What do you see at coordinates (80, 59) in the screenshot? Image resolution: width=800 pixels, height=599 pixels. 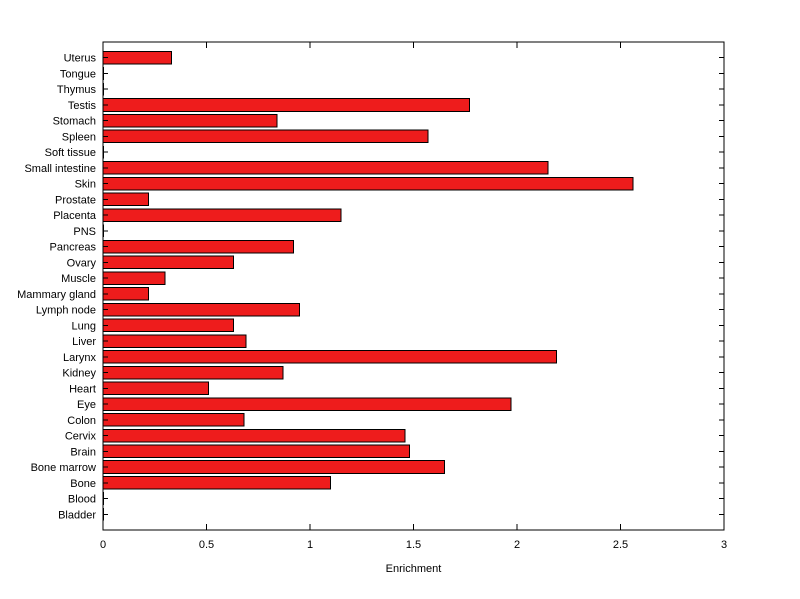 I see `category-label: Uterus` at bounding box center [80, 59].